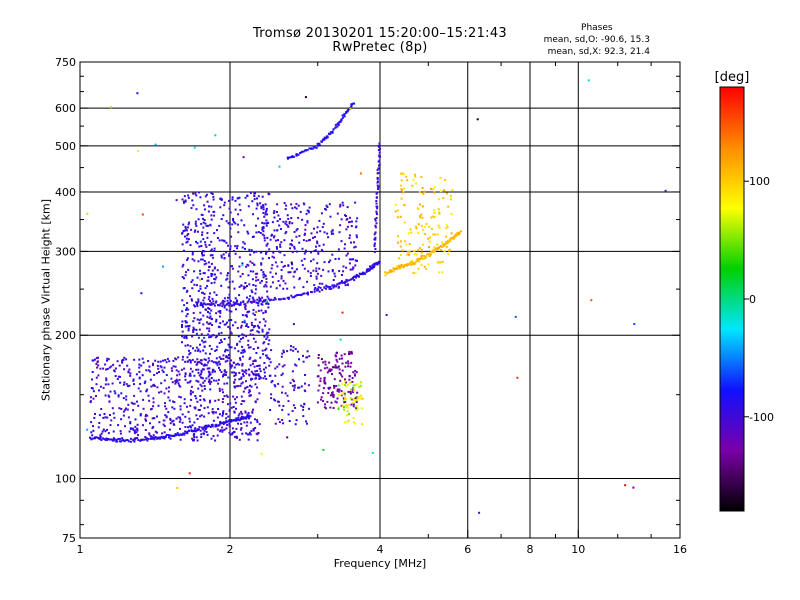  I want to click on colorbar-gradient, so click(732, 299).